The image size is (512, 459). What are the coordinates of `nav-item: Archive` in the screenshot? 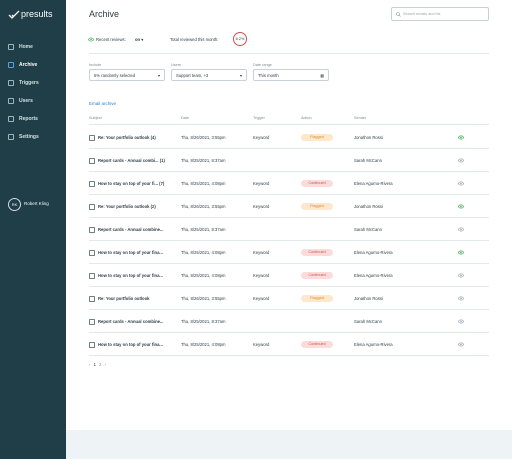 It's located at (28, 65).